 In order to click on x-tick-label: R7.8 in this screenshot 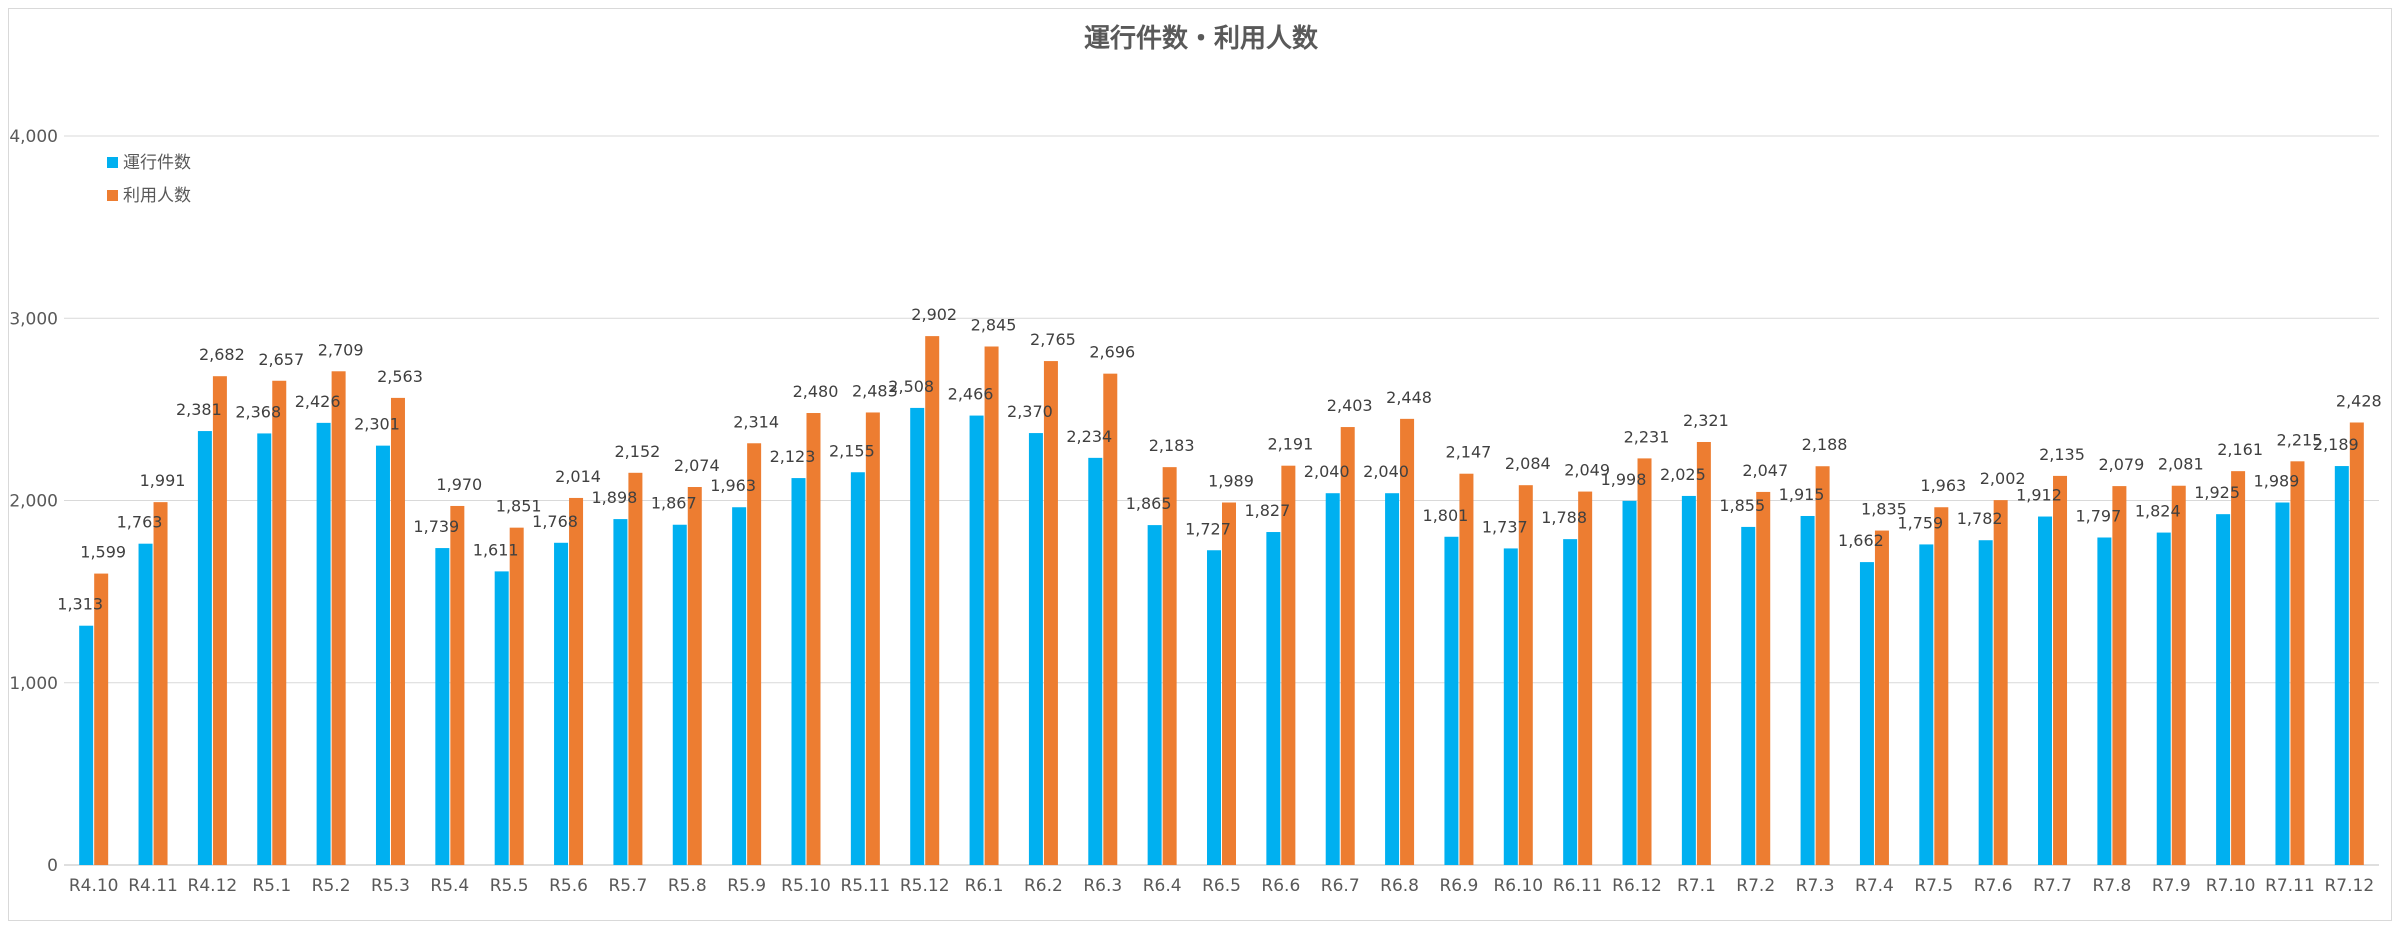, I will do `click(2111, 886)`.